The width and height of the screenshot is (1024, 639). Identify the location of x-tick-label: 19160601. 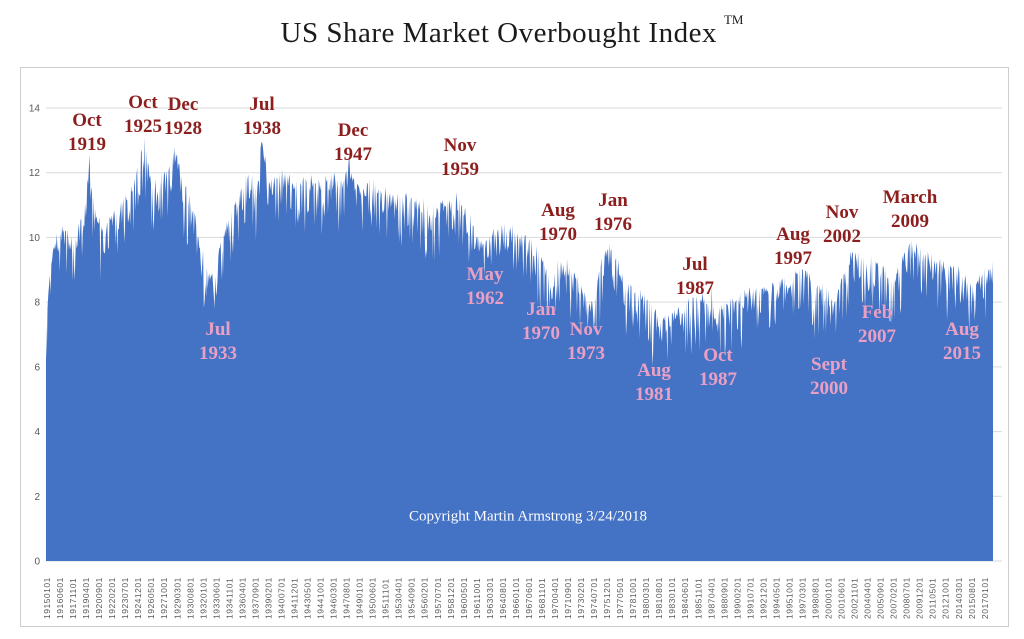
(60, 598).